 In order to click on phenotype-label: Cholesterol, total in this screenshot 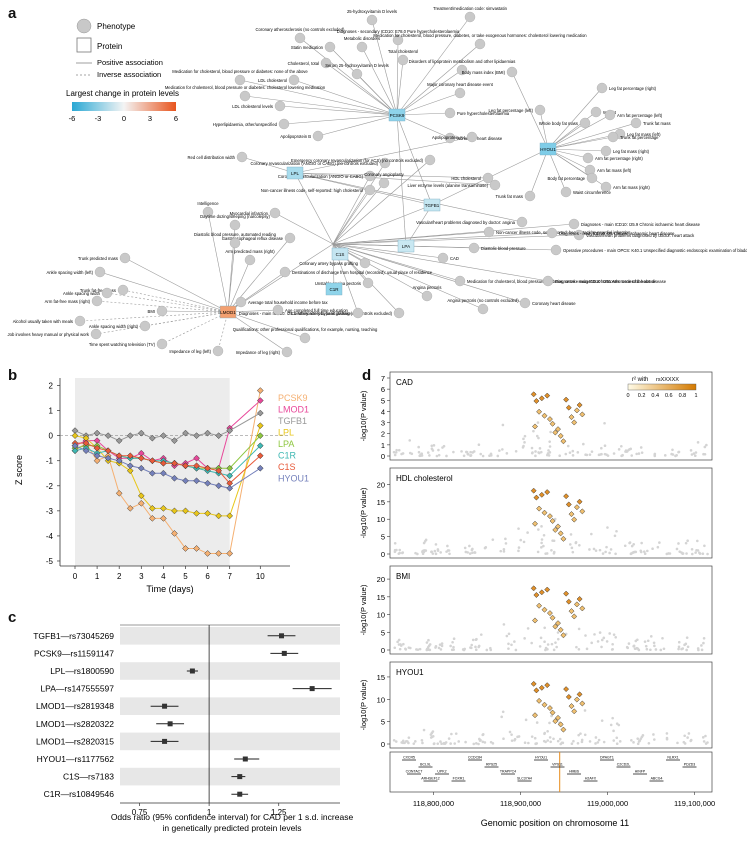, I will do `click(303, 63)`.